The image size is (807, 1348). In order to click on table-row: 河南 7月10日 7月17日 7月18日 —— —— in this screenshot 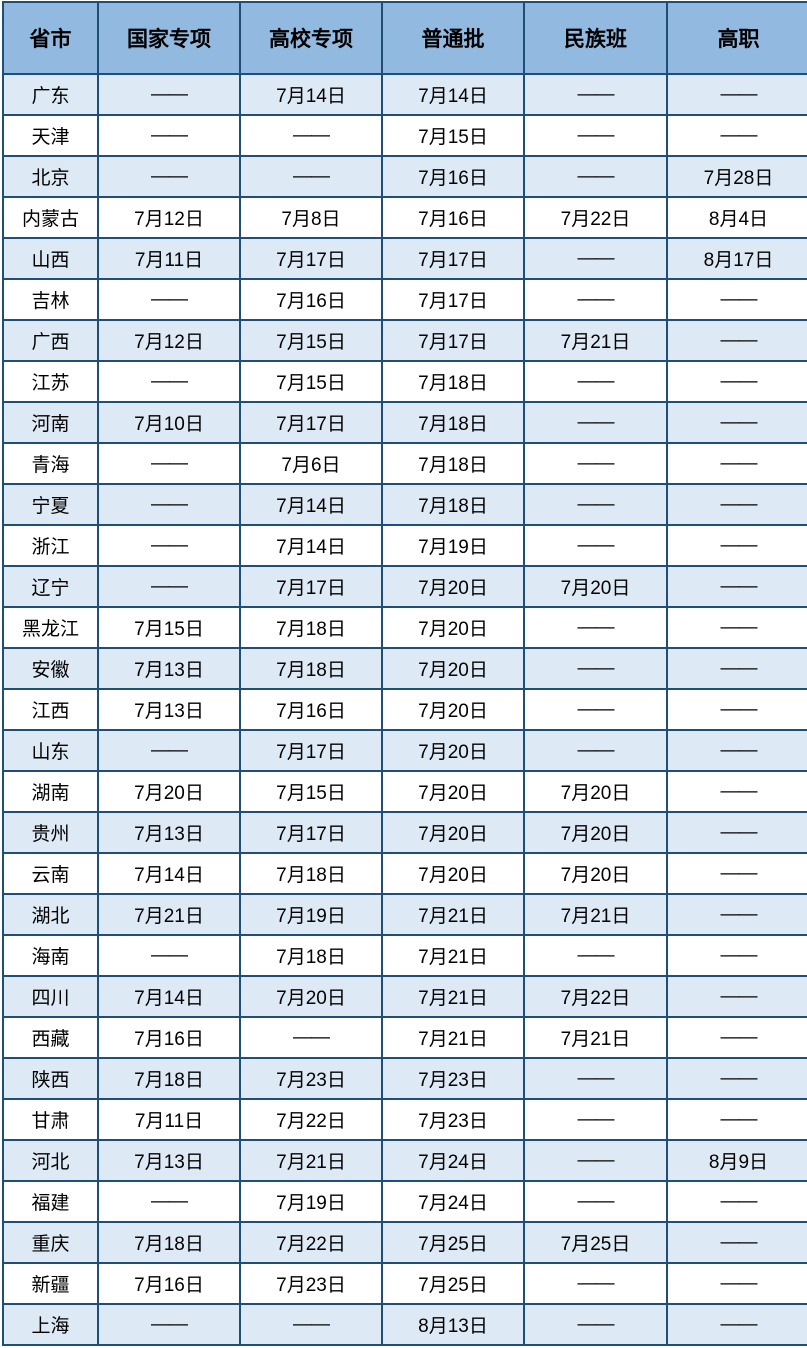, I will do `click(404, 422)`.